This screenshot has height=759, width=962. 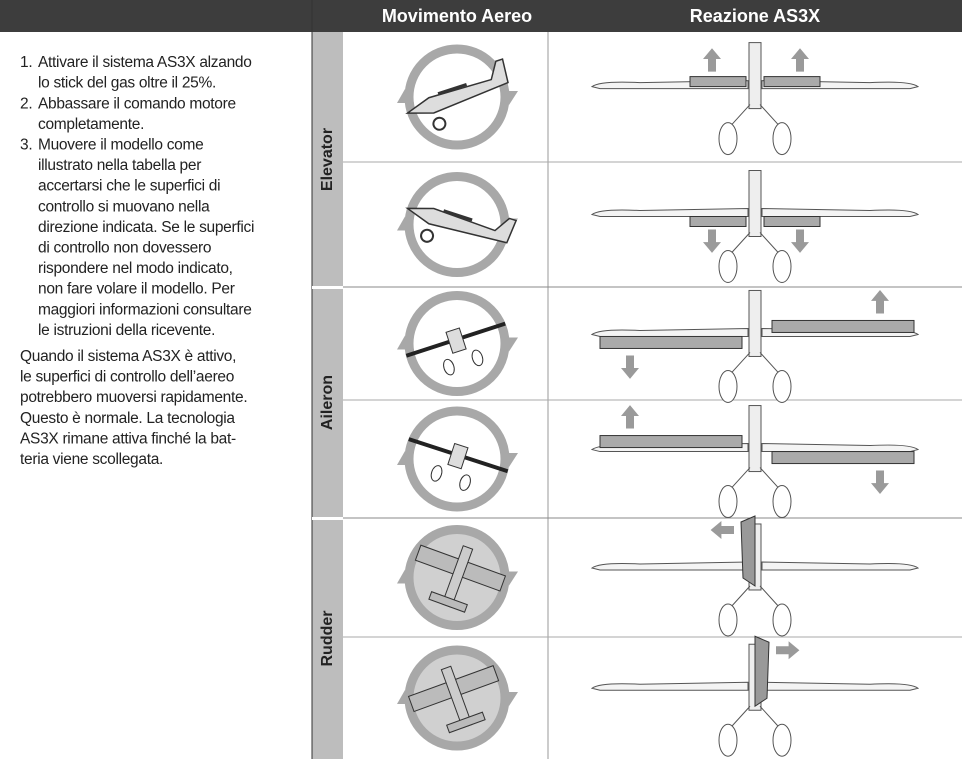 I want to click on group-column, so click(x=327, y=395).